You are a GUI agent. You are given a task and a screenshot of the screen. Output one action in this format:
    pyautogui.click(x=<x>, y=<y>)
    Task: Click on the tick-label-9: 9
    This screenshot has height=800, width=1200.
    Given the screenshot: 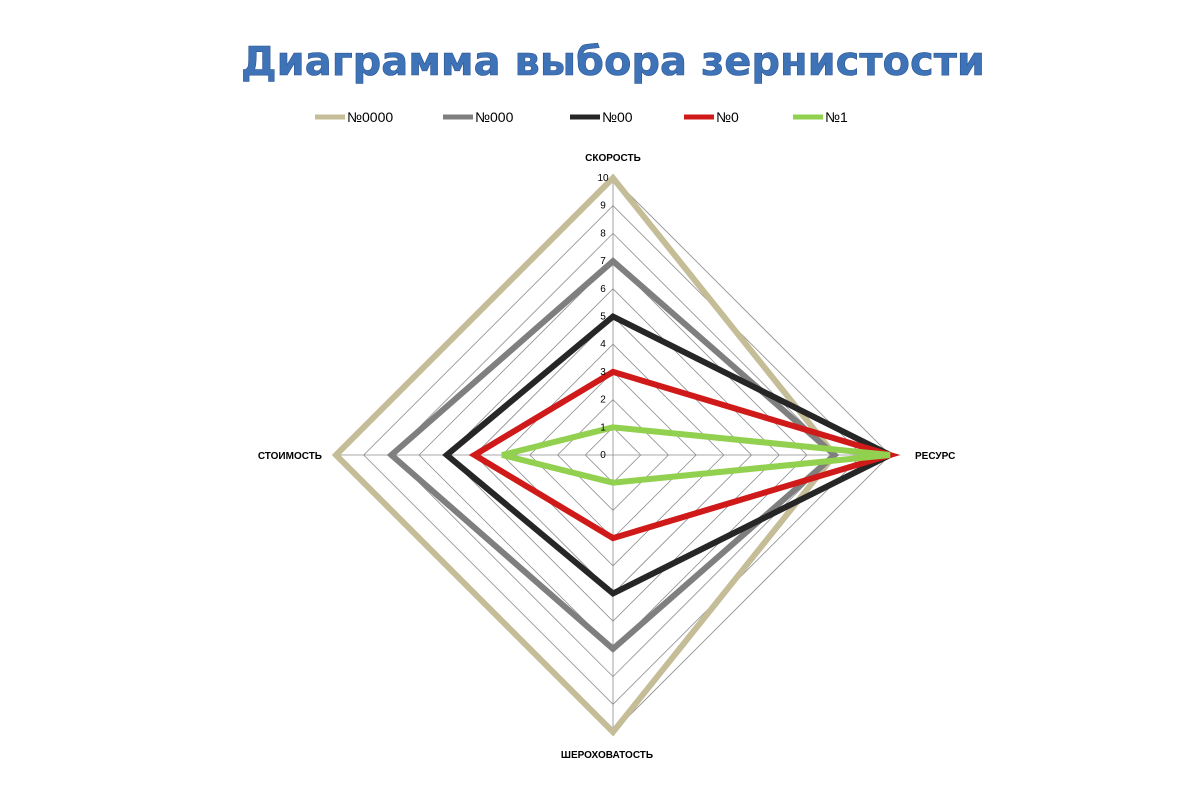 What is the action you would take?
    pyautogui.click(x=603, y=206)
    